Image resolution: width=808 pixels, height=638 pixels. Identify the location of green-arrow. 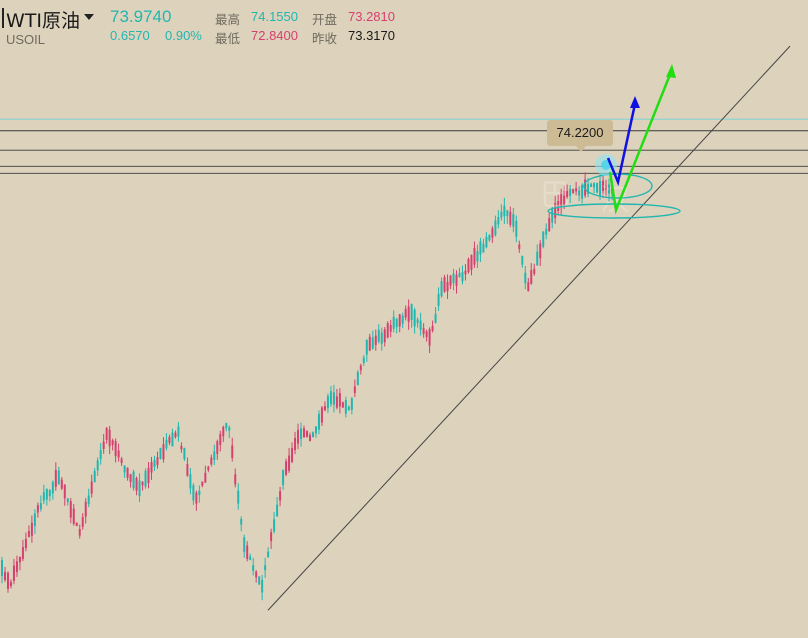
(640, 143).